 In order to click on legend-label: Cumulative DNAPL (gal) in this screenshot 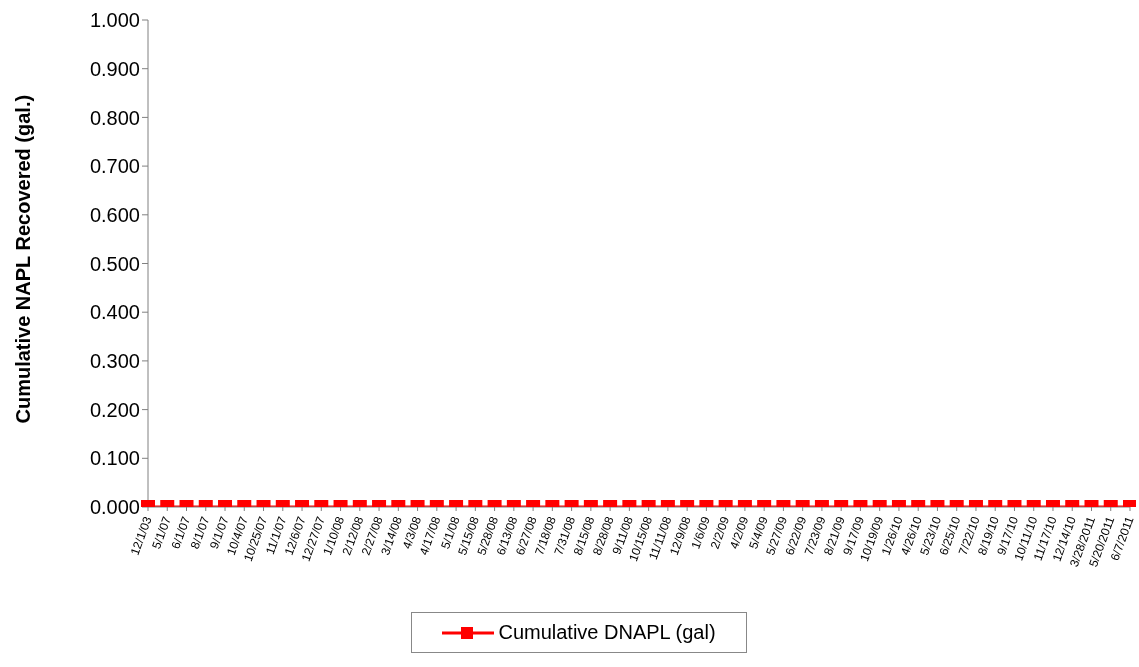, I will do `click(607, 632)`.